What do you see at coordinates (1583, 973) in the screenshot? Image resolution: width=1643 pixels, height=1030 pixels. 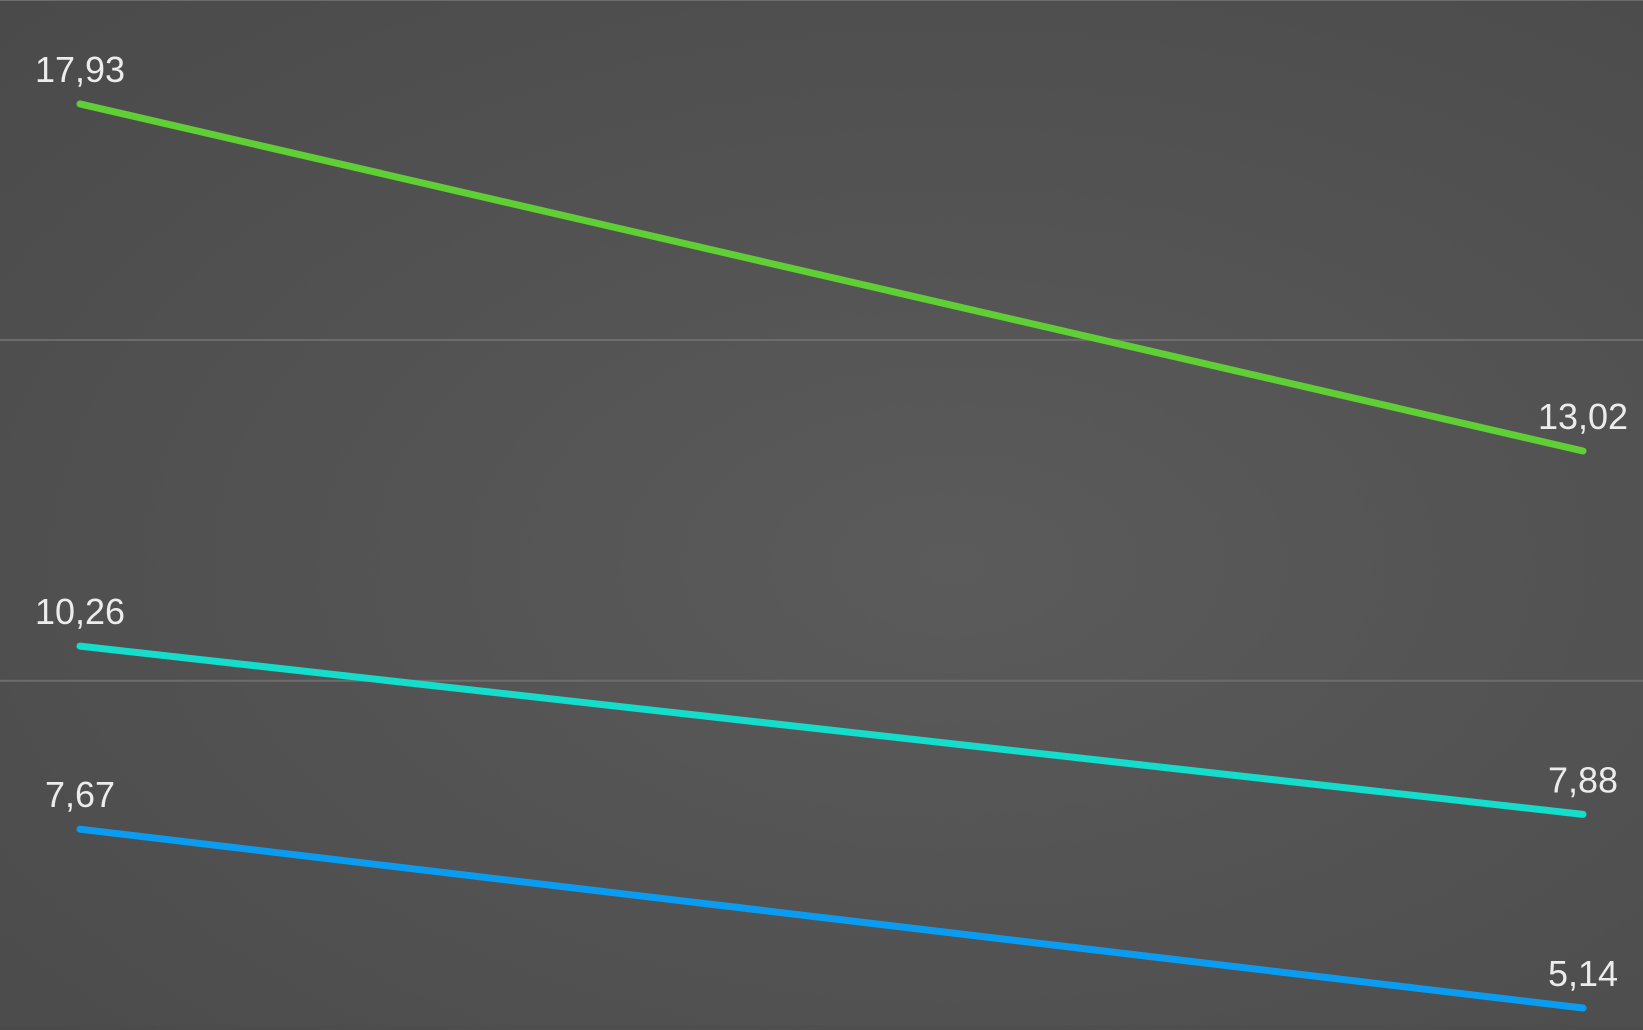 I see `data-label-2-1: 5,14` at bounding box center [1583, 973].